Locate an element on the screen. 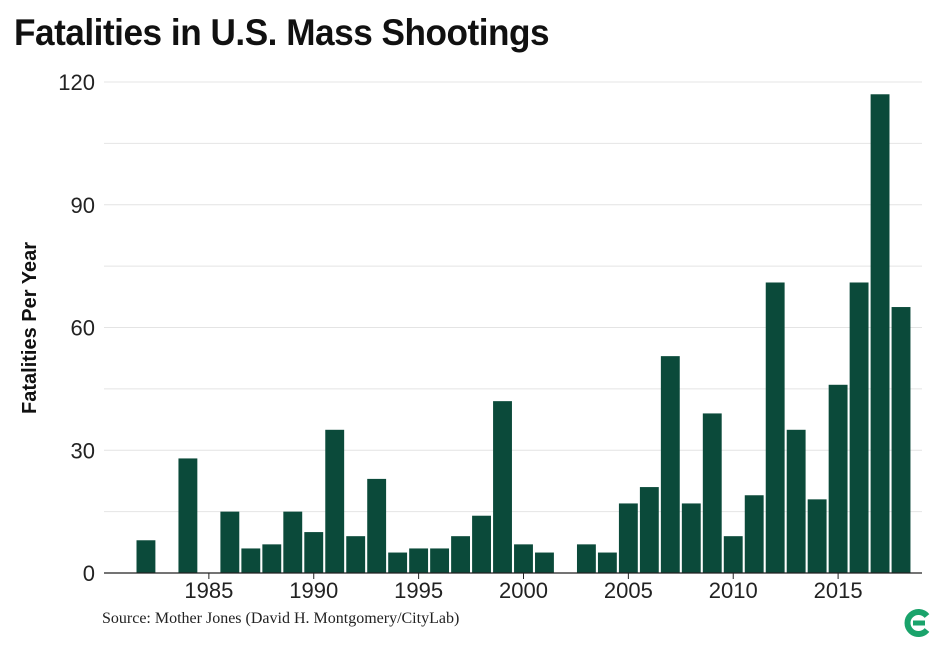  bar-1993 is located at coordinates (377, 525).